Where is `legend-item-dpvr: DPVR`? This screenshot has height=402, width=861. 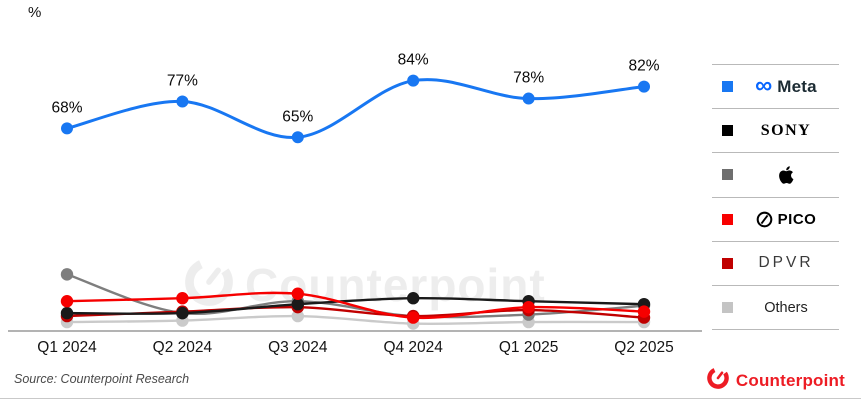
legend-item-dpvr: DPVR is located at coordinates (775, 262).